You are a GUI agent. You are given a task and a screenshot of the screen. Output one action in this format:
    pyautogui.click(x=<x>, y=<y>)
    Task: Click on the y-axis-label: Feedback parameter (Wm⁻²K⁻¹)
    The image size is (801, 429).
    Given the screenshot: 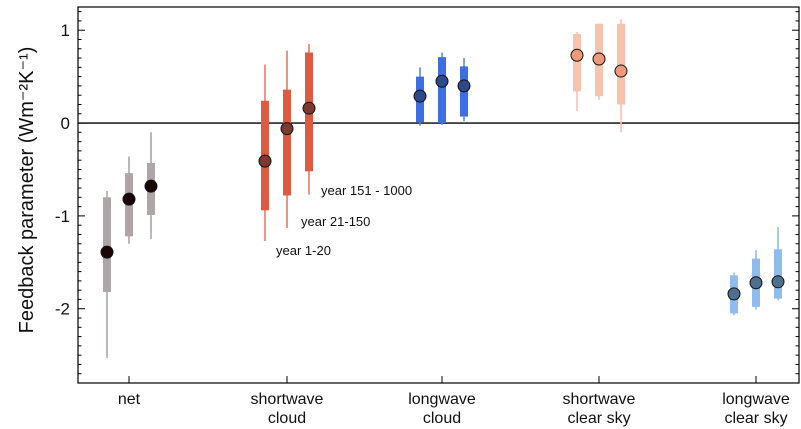 What is the action you would take?
    pyautogui.click(x=27, y=190)
    